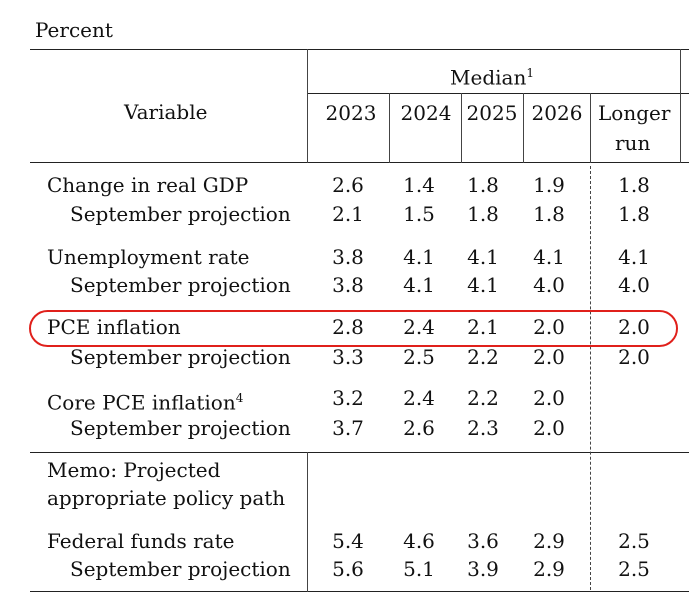 The width and height of the screenshot is (689, 602). Describe the element at coordinates (74, 30) in the screenshot. I see `unit-label: Percent` at that location.